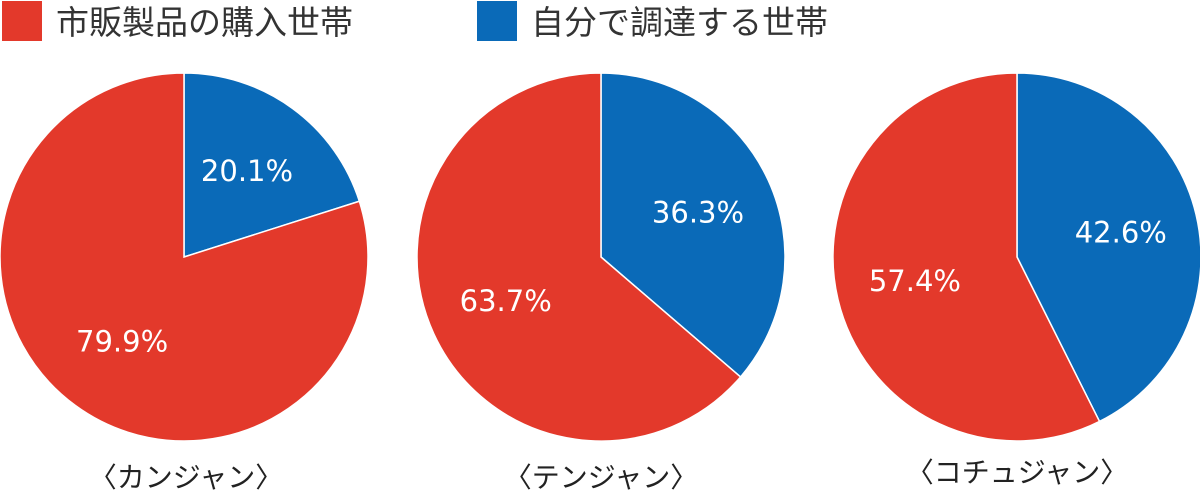  What do you see at coordinates (698, 213) in the screenshot?
I see `pie-label-self-made-doenjang: 36.3%` at bounding box center [698, 213].